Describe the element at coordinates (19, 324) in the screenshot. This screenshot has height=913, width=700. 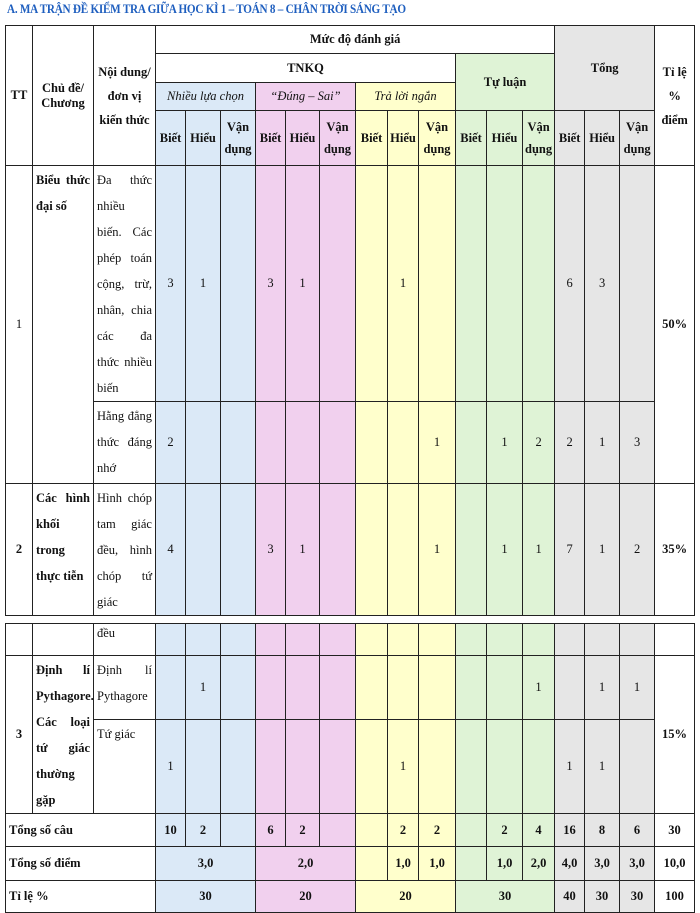
I see `topic-number: 1` at that location.